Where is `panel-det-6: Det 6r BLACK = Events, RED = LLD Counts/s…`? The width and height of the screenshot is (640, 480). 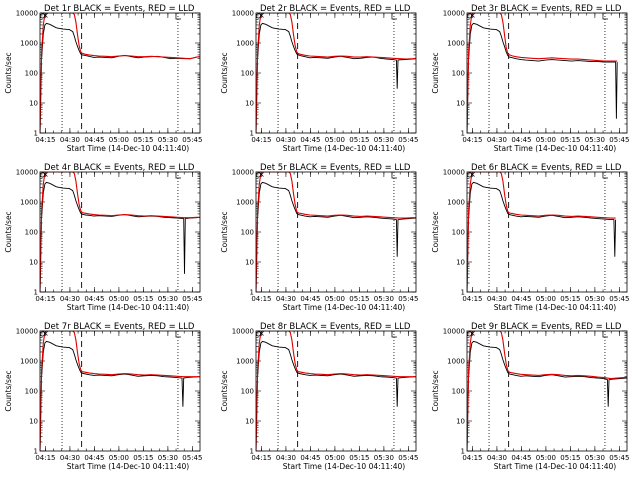 panel-det-6: Det 6r BLACK = Events, RED = LLD Counts/s… is located at coordinates (530, 237).